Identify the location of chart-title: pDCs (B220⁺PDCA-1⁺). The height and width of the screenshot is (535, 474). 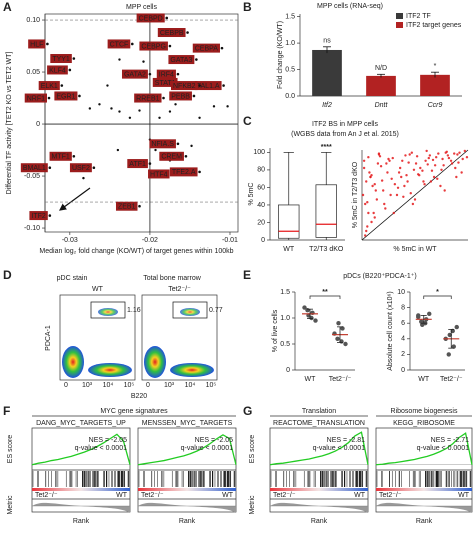
(380, 276).